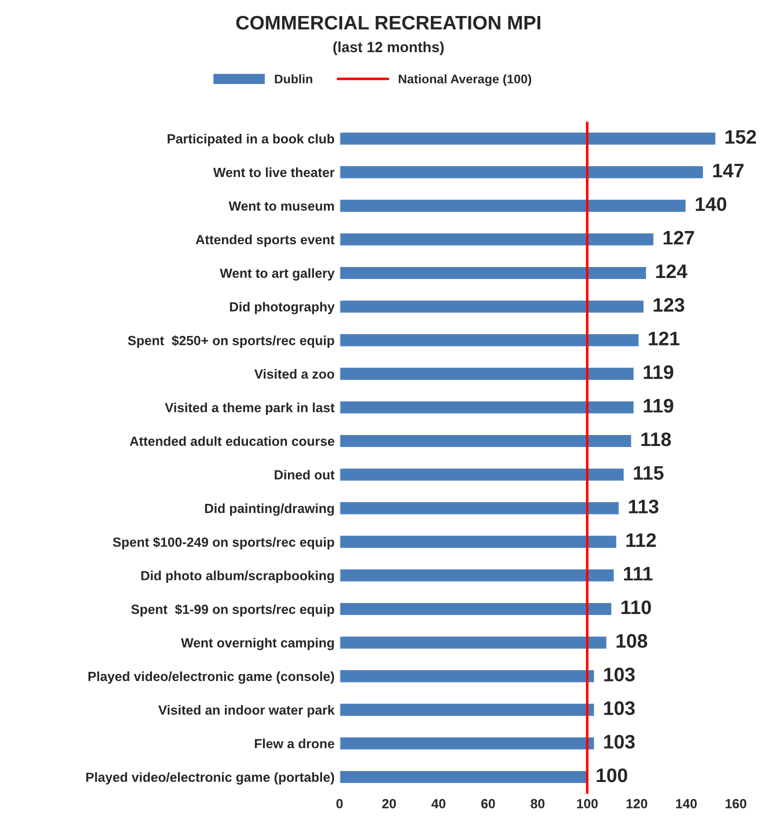 The height and width of the screenshot is (840, 777). Describe the element at coordinates (232, 441) in the screenshot. I see `y-tick-label: Attended adult education course` at that location.